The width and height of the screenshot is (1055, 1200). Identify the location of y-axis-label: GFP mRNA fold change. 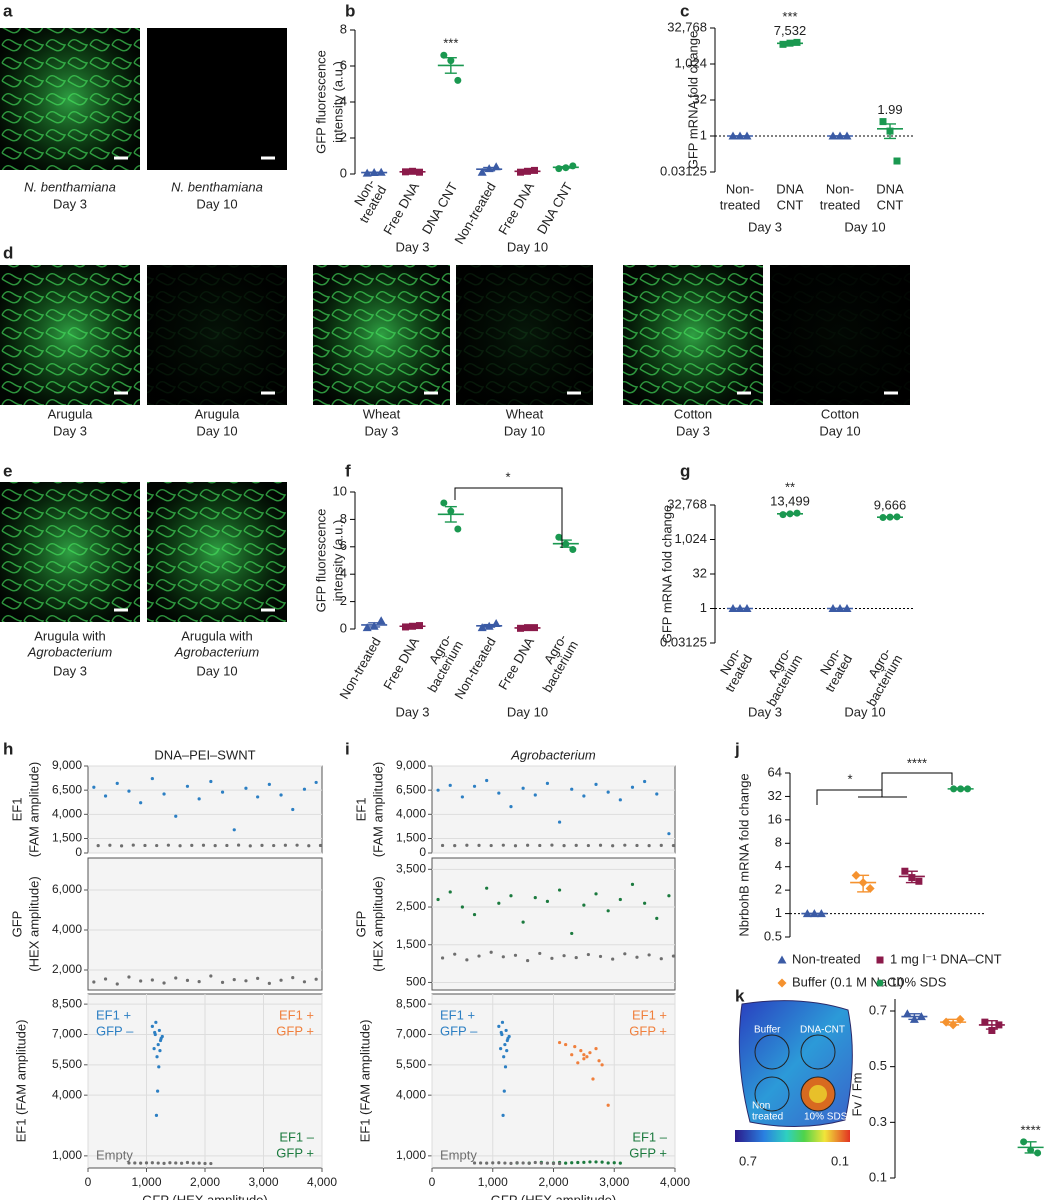
(666, 574).